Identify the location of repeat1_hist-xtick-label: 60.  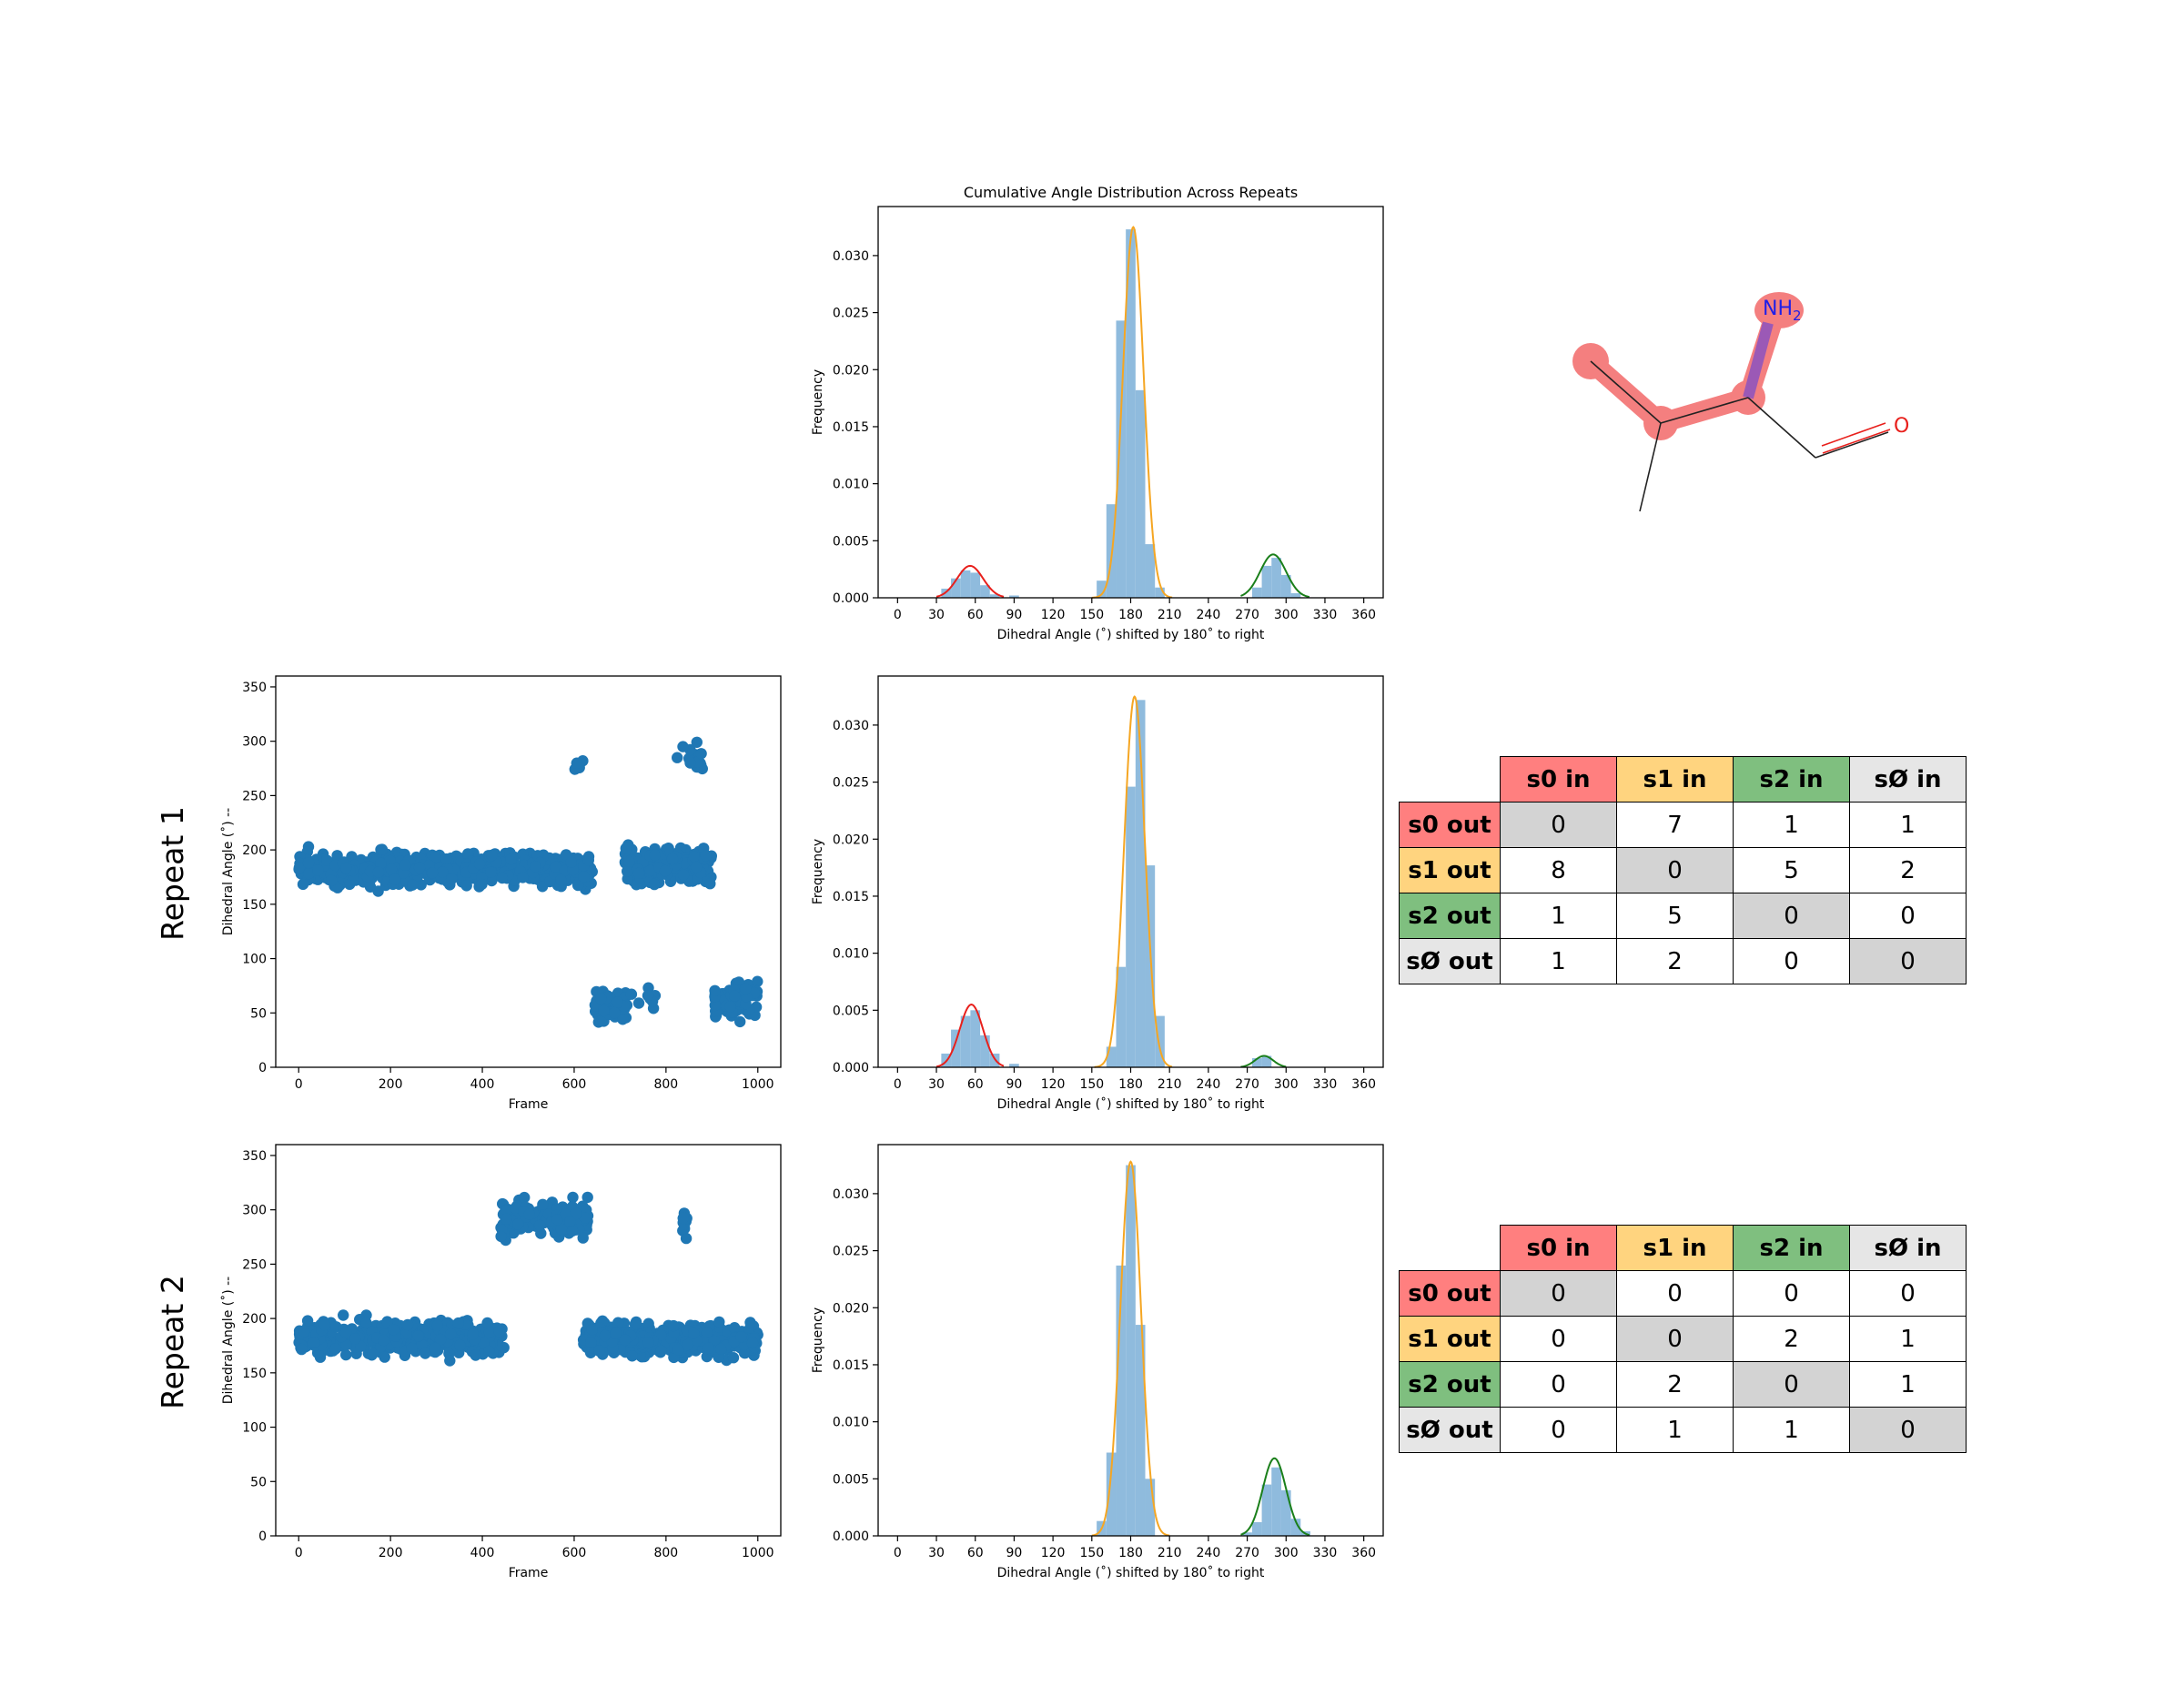
(976, 1084).